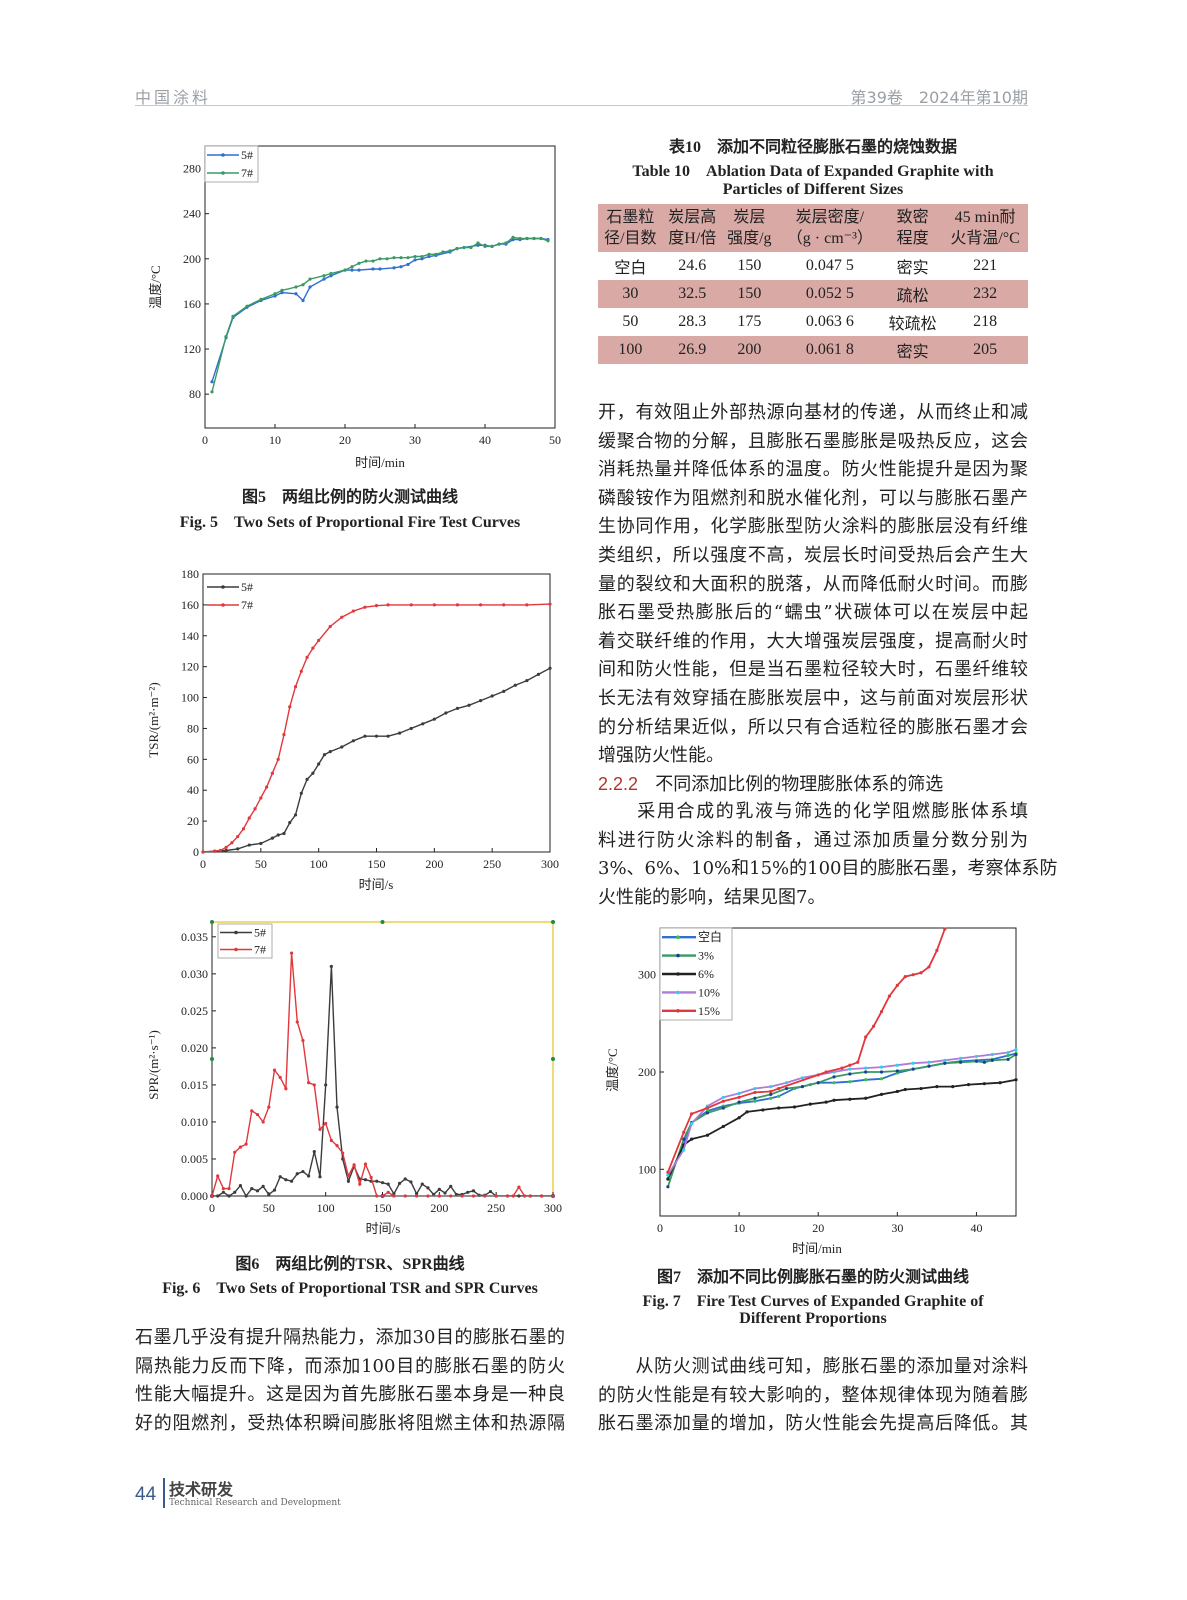 Image resolution: width=1187 pixels, height=1600 pixels. What do you see at coordinates (630, 268) in the screenshot?
I see `table-cell: 空白` at bounding box center [630, 268].